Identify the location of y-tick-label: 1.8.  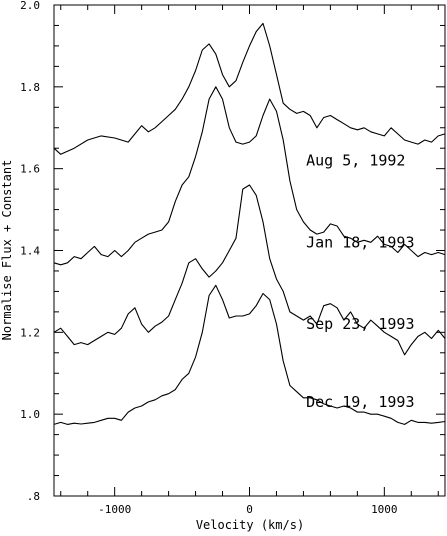
(30, 87).